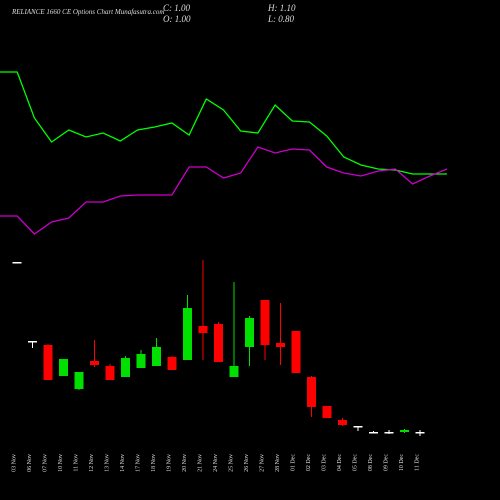 The width and height of the screenshot is (500, 500). I want to click on x-tick-label: 18 Nov, so click(154, 463).